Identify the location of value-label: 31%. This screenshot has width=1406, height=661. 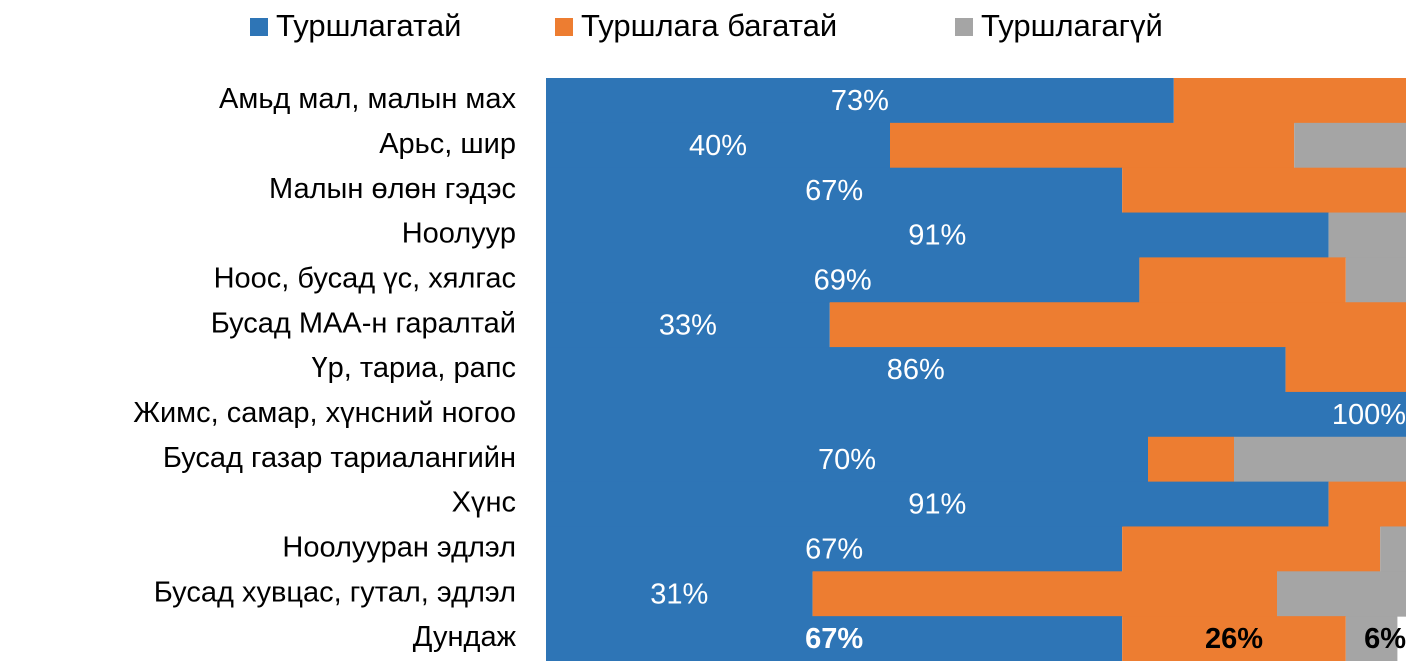
(679, 594).